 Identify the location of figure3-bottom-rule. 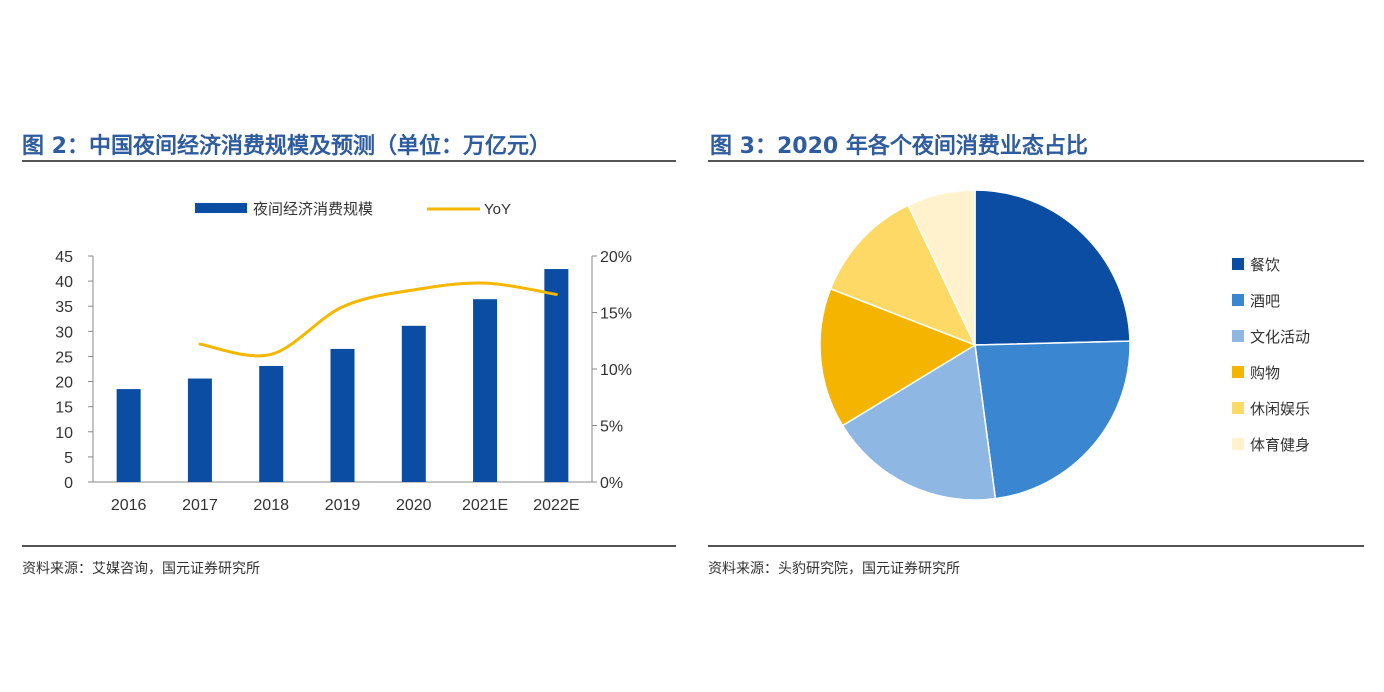
(1036, 546).